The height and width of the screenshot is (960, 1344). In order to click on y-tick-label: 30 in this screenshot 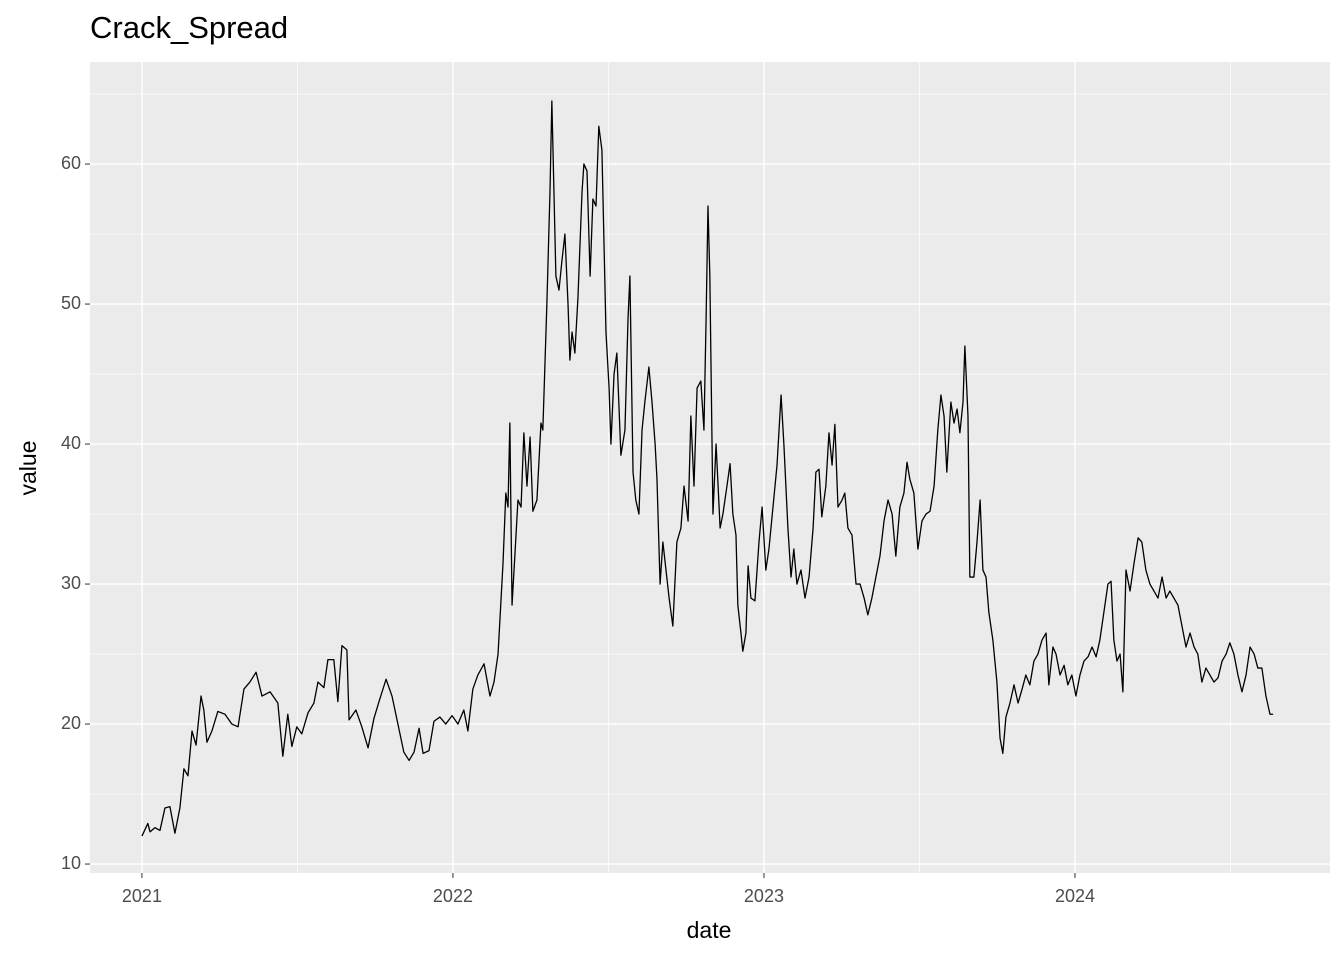, I will do `click(71, 583)`.